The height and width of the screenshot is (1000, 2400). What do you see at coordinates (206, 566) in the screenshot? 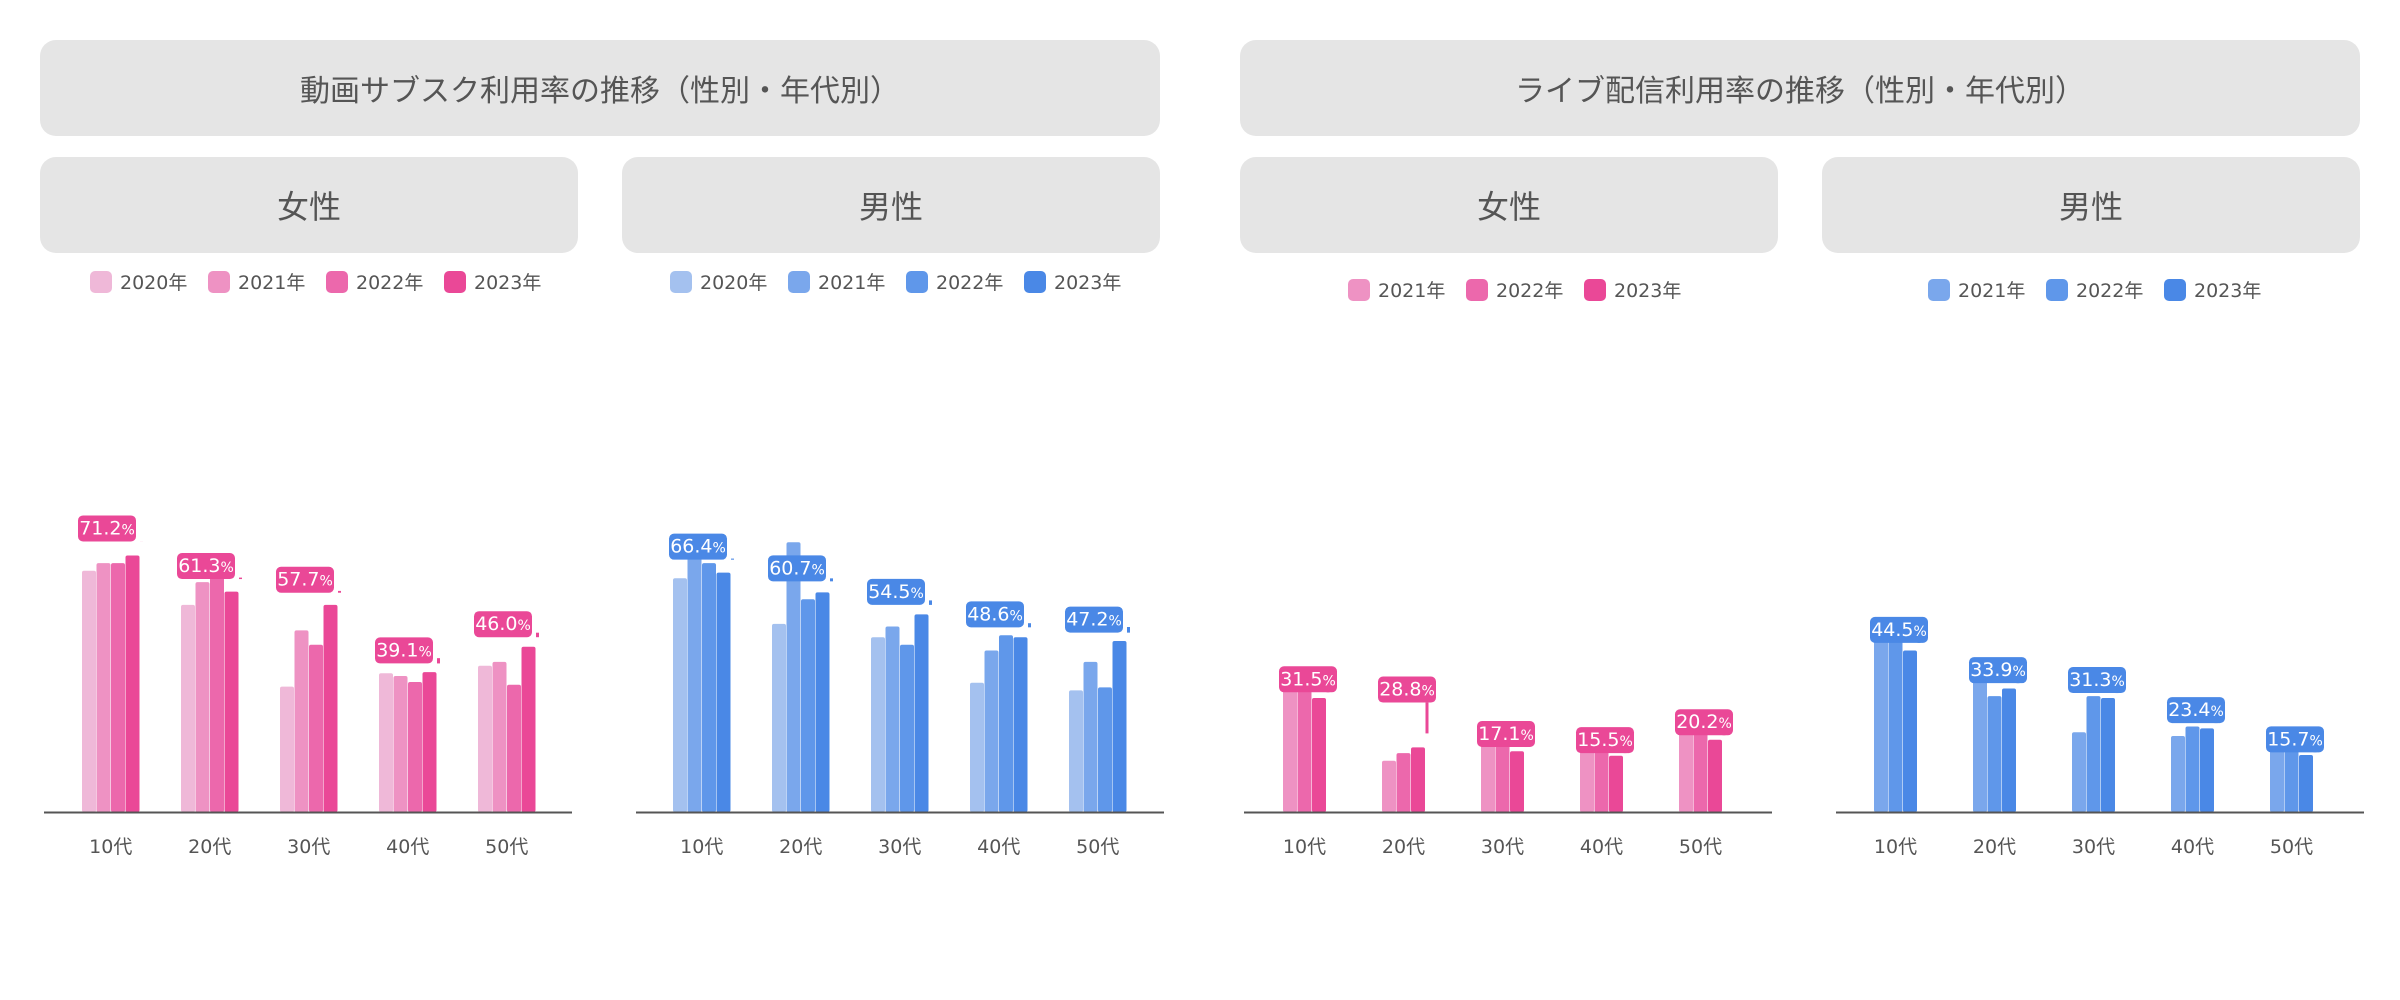
I see `callout-label-1: 61.3%` at bounding box center [206, 566].